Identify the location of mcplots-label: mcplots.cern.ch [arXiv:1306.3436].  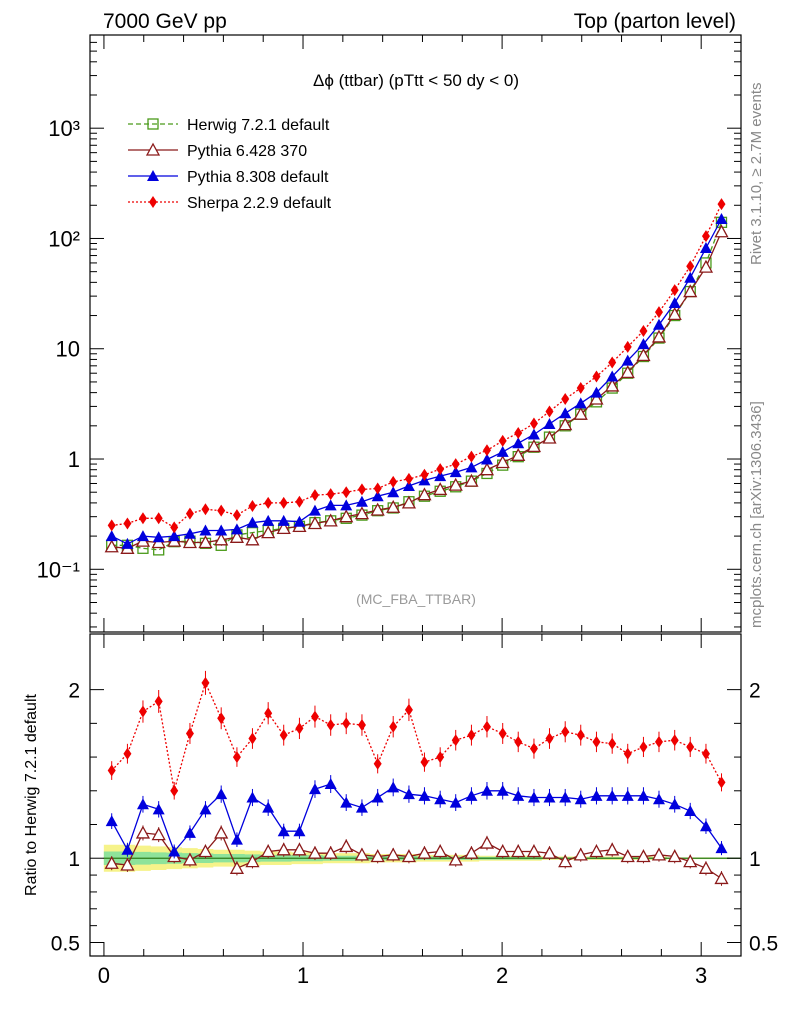
(756, 514).